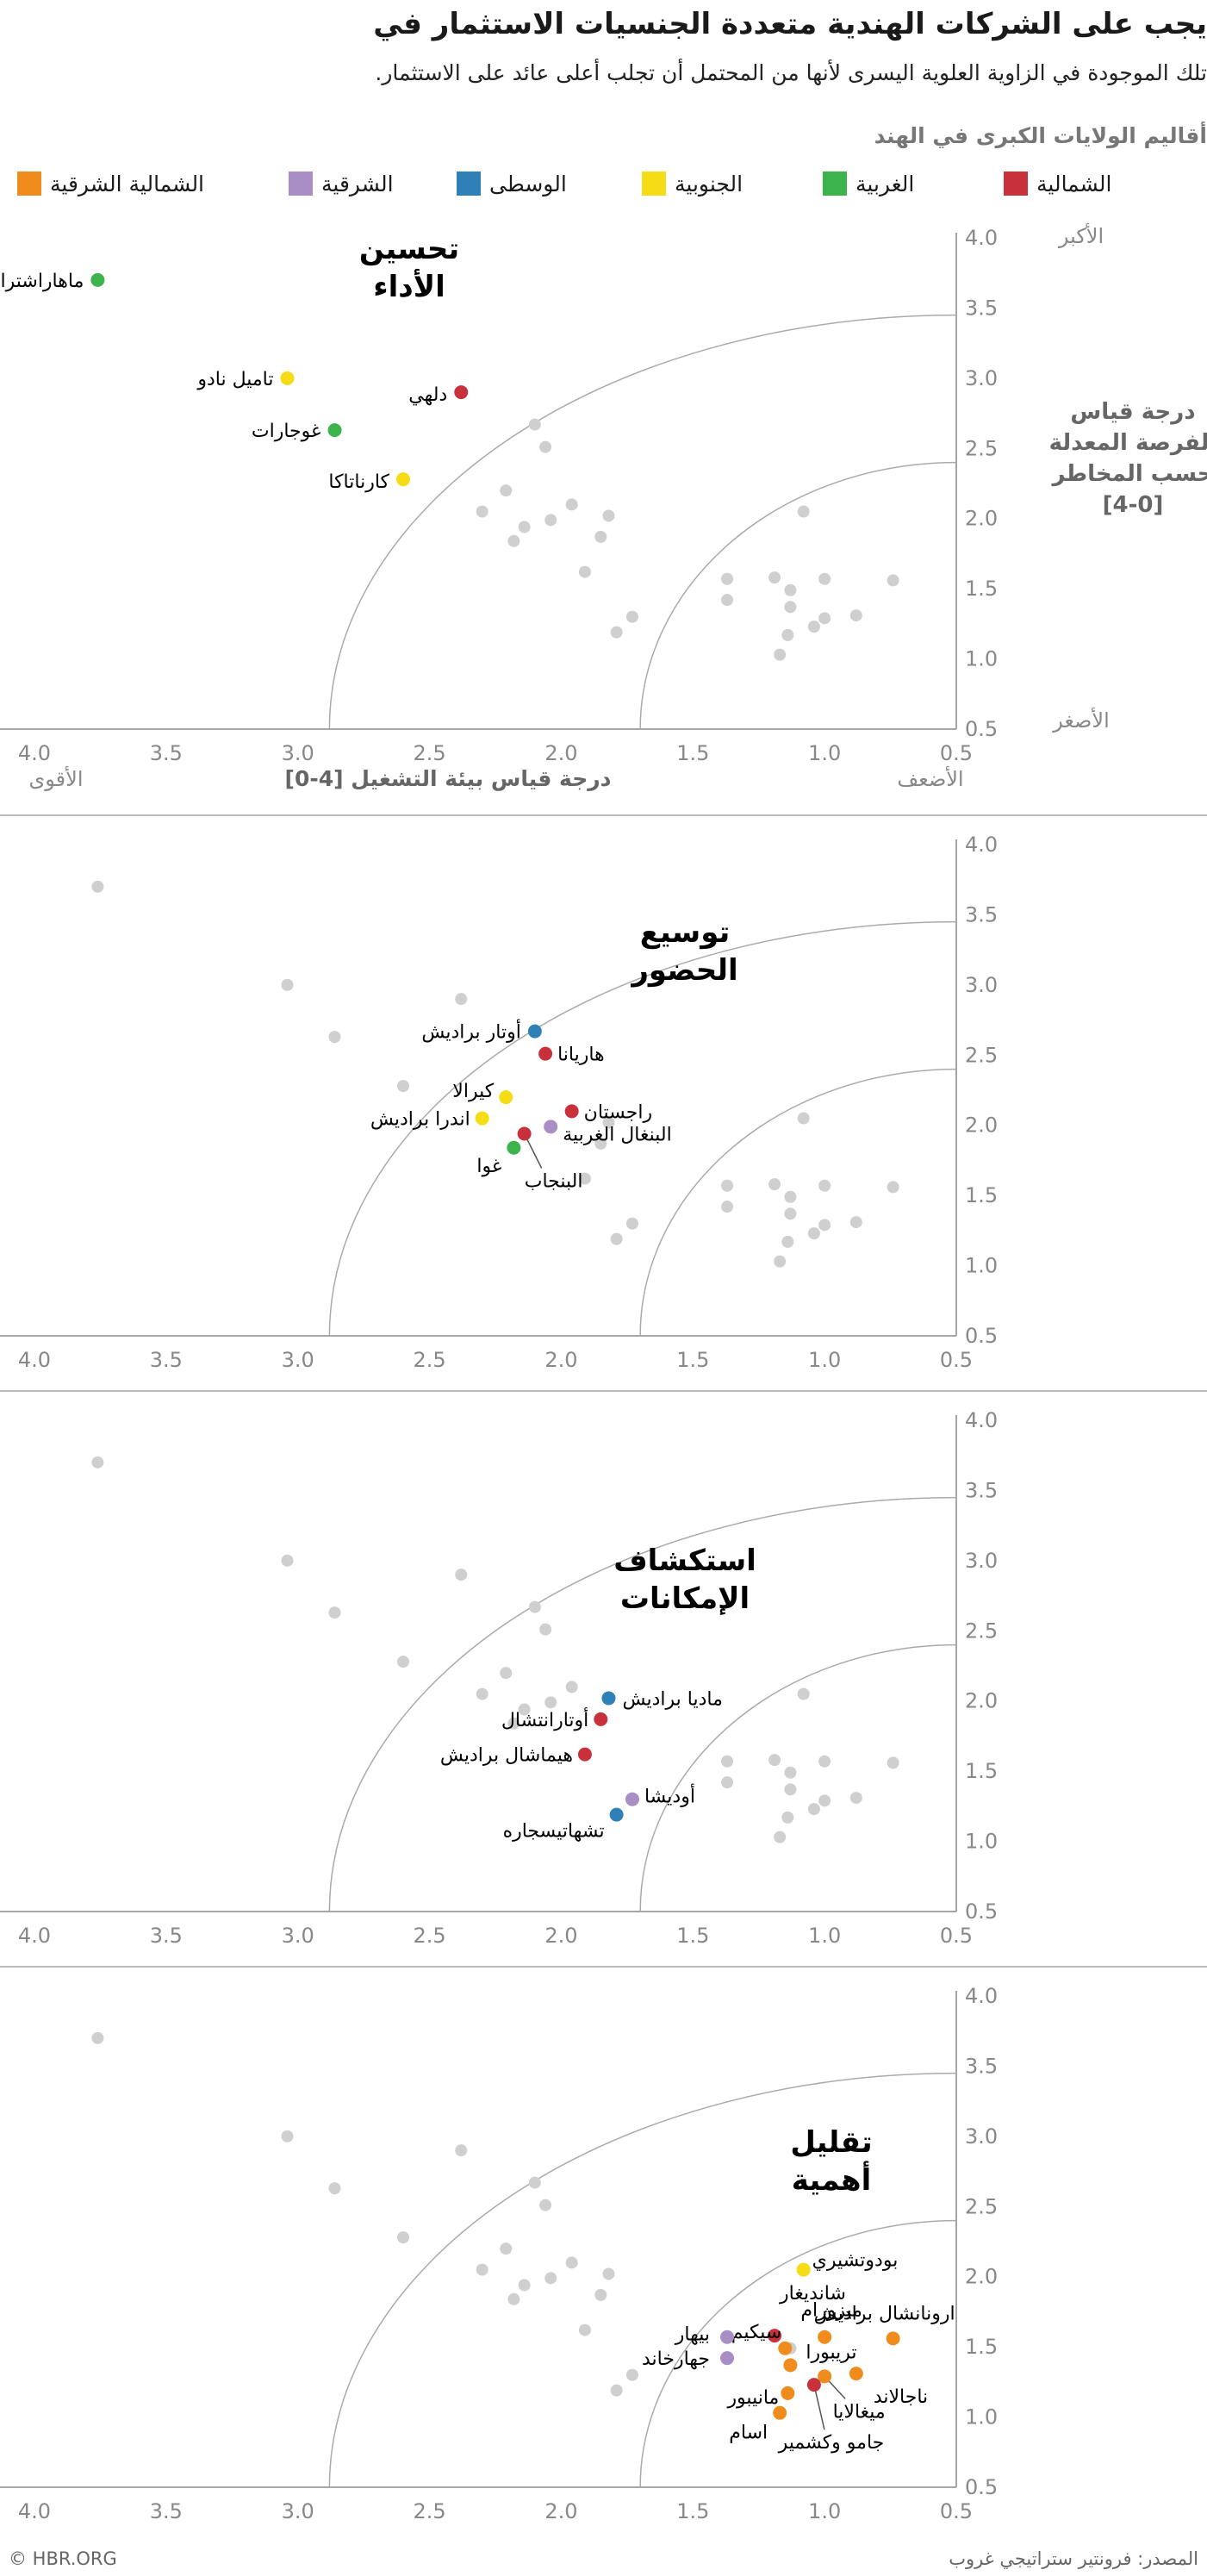 The width and height of the screenshot is (1207, 2576). Describe the element at coordinates (982, 1420) in the screenshot. I see `y-tick-label: 4.0` at that location.